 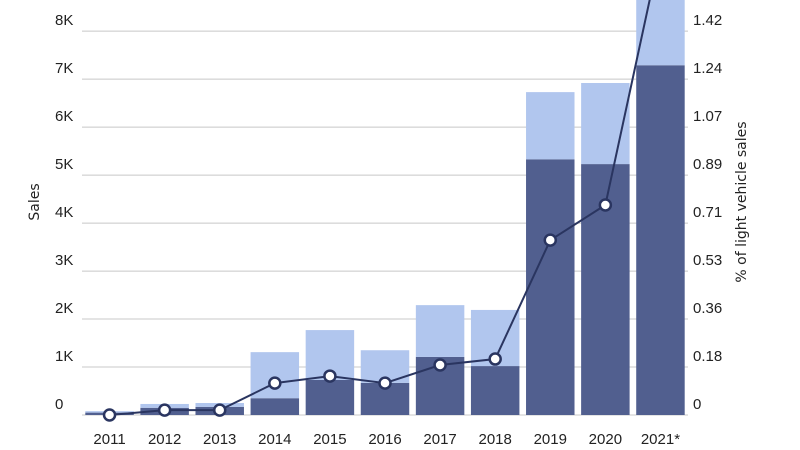 I want to click on x-tick-label: 2021*, so click(x=660, y=439).